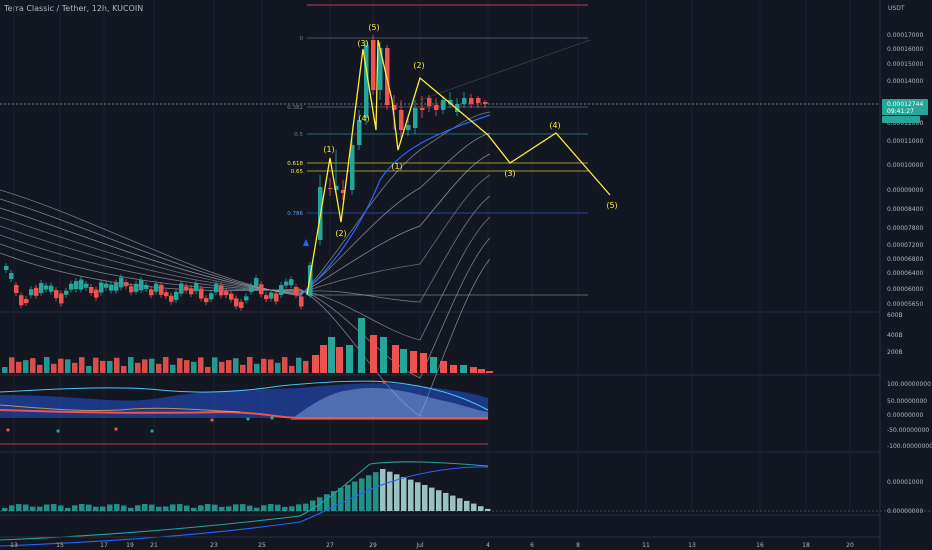 The height and width of the screenshot is (550, 932). What do you see at coordinates (905, 35) in the screenshot?
I see `price-axis-label: 0.00017000` at bounding box center [905, 35].